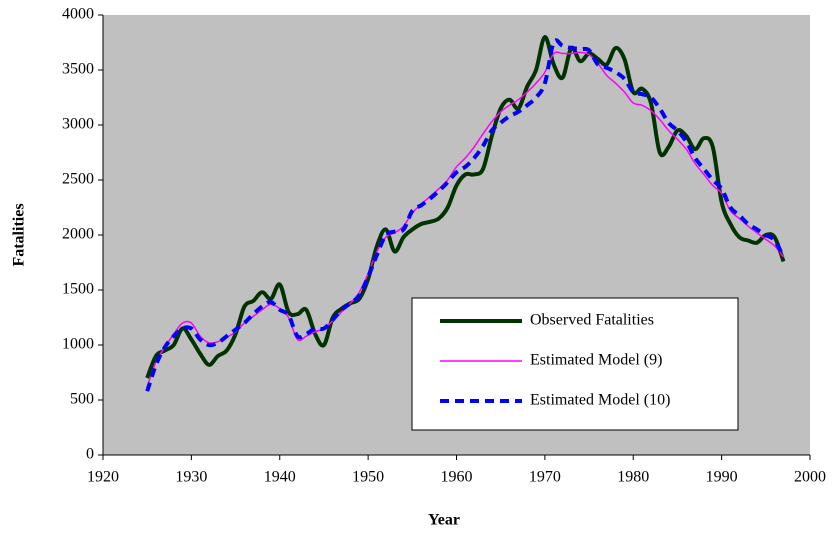 The image size is (833, 533). I want to click on legend-label: Observed Fatalities, so click(592, 320).